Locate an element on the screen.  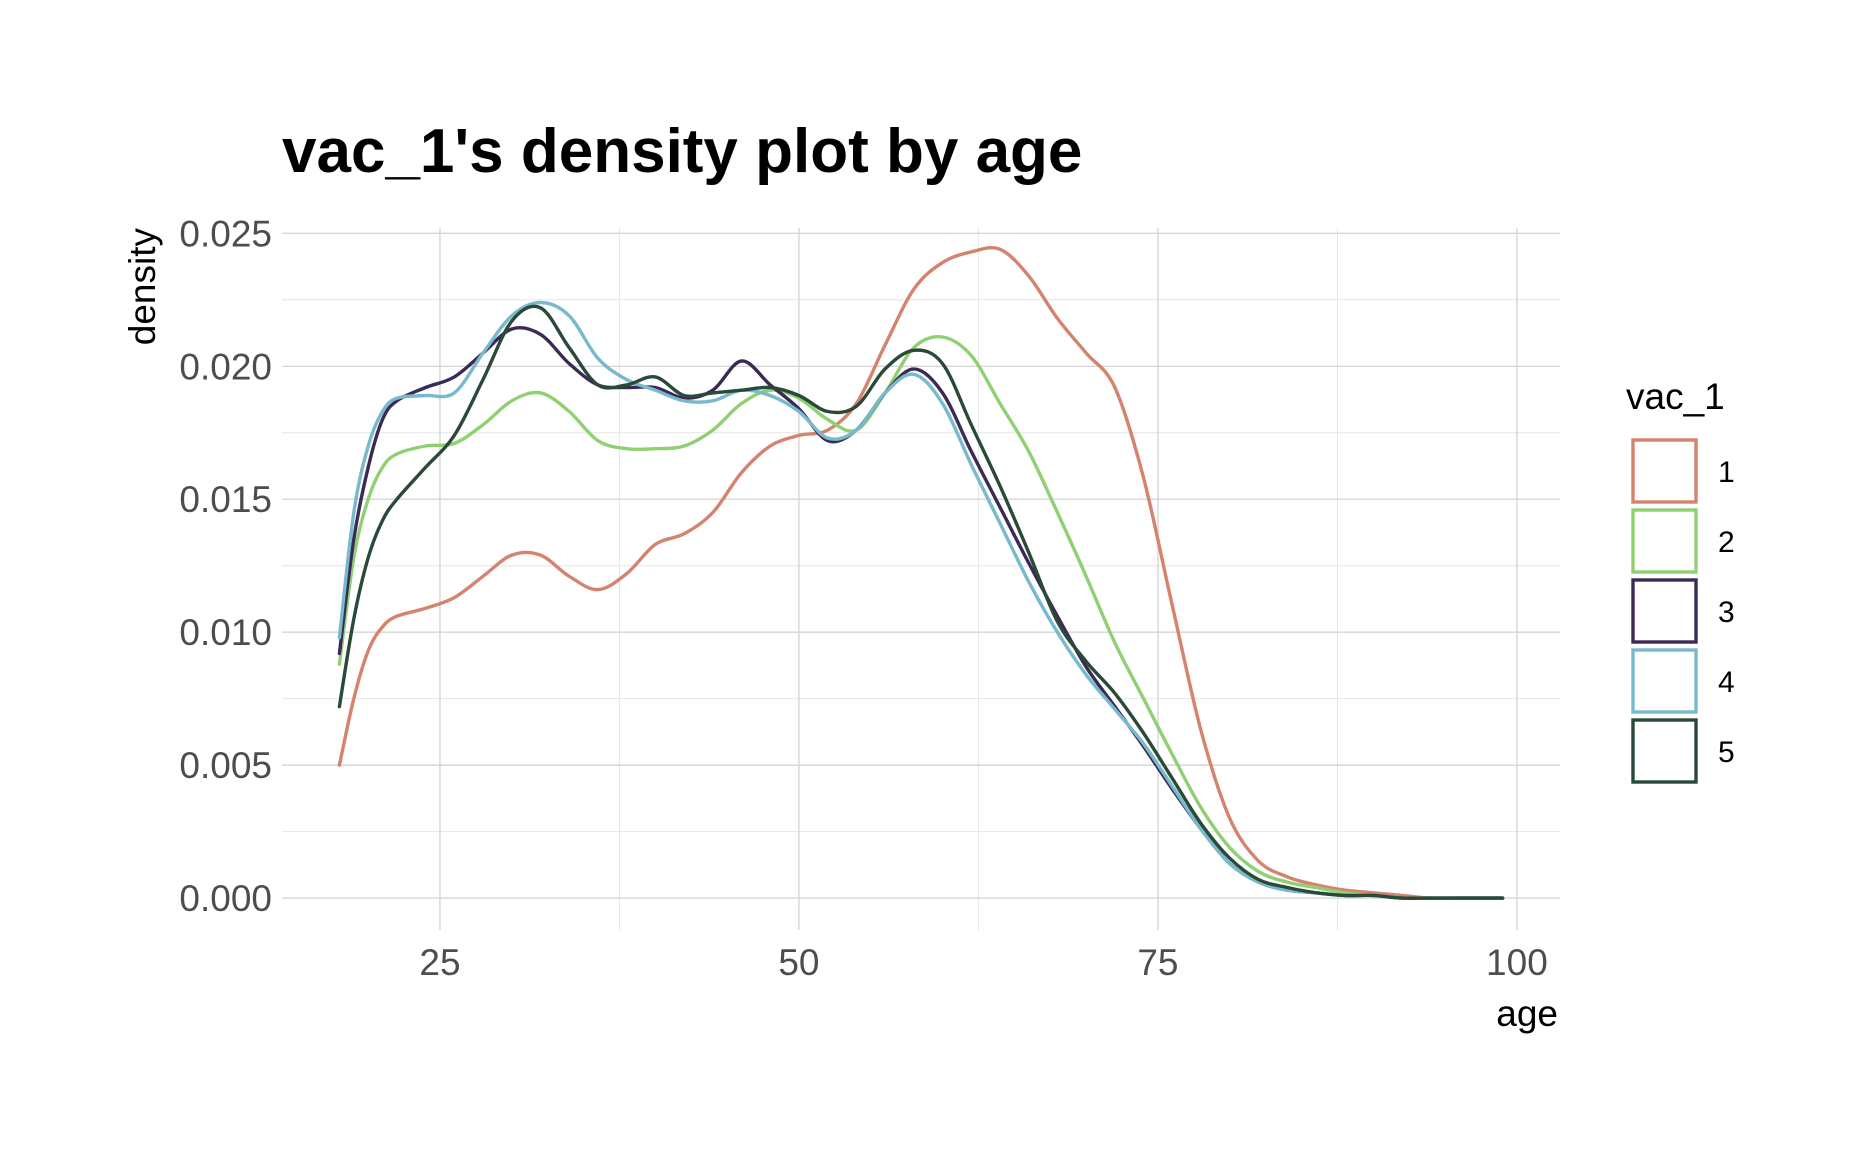
x-tick-label: 100 is located at coordinates (1517, 962).